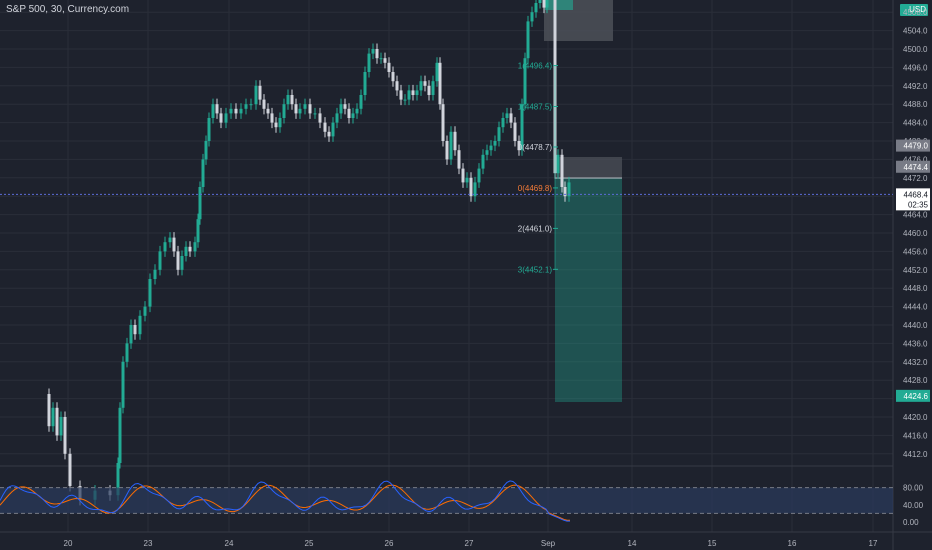  I want to click on price-tick-label: 4428.0, so click(915, 380).